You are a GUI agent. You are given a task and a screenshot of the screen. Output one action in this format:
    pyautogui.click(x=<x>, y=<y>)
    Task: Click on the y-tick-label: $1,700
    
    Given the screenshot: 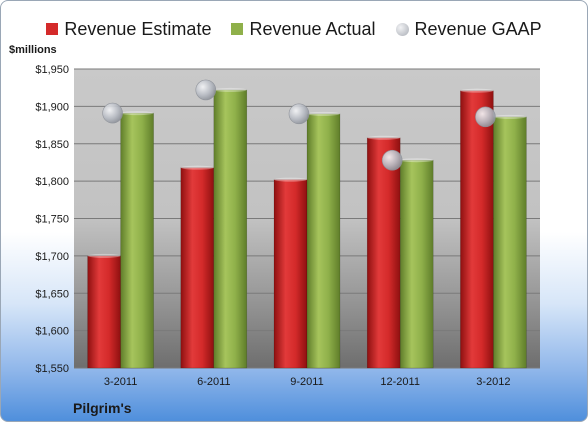 What is the action you would take?
    pyautogui.click(x=52, y=257)
    